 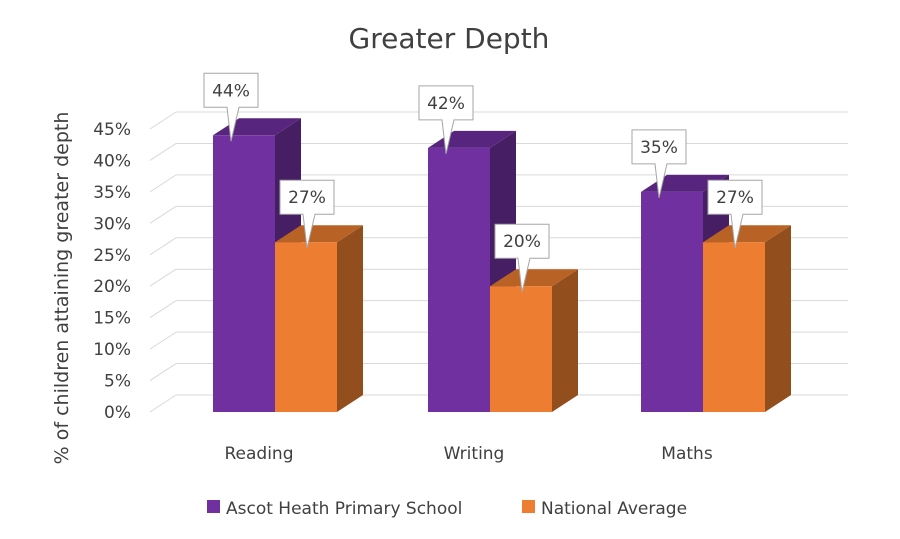 I want to click on legend-item: Ascot Heath Primary School, so click(x=334, y=509).